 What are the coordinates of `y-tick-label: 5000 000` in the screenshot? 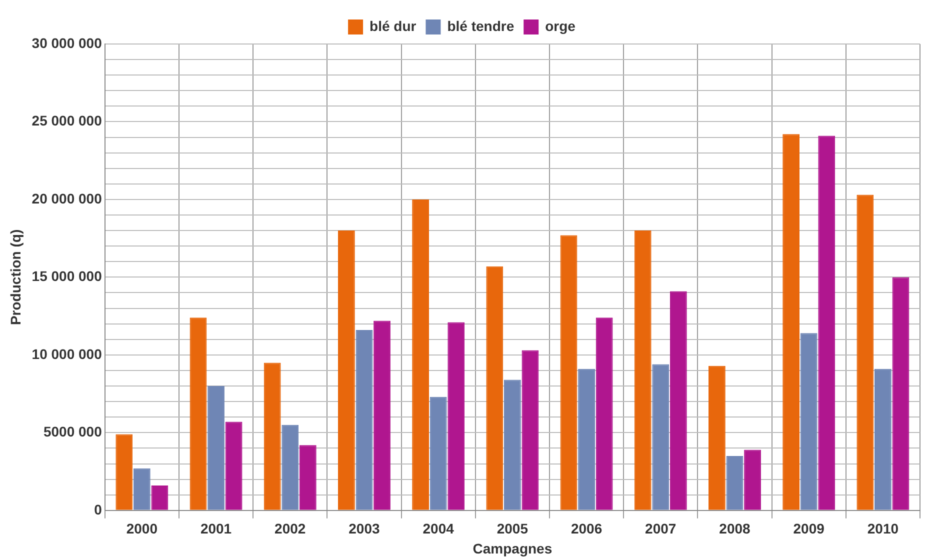 It's located at (72, 432).